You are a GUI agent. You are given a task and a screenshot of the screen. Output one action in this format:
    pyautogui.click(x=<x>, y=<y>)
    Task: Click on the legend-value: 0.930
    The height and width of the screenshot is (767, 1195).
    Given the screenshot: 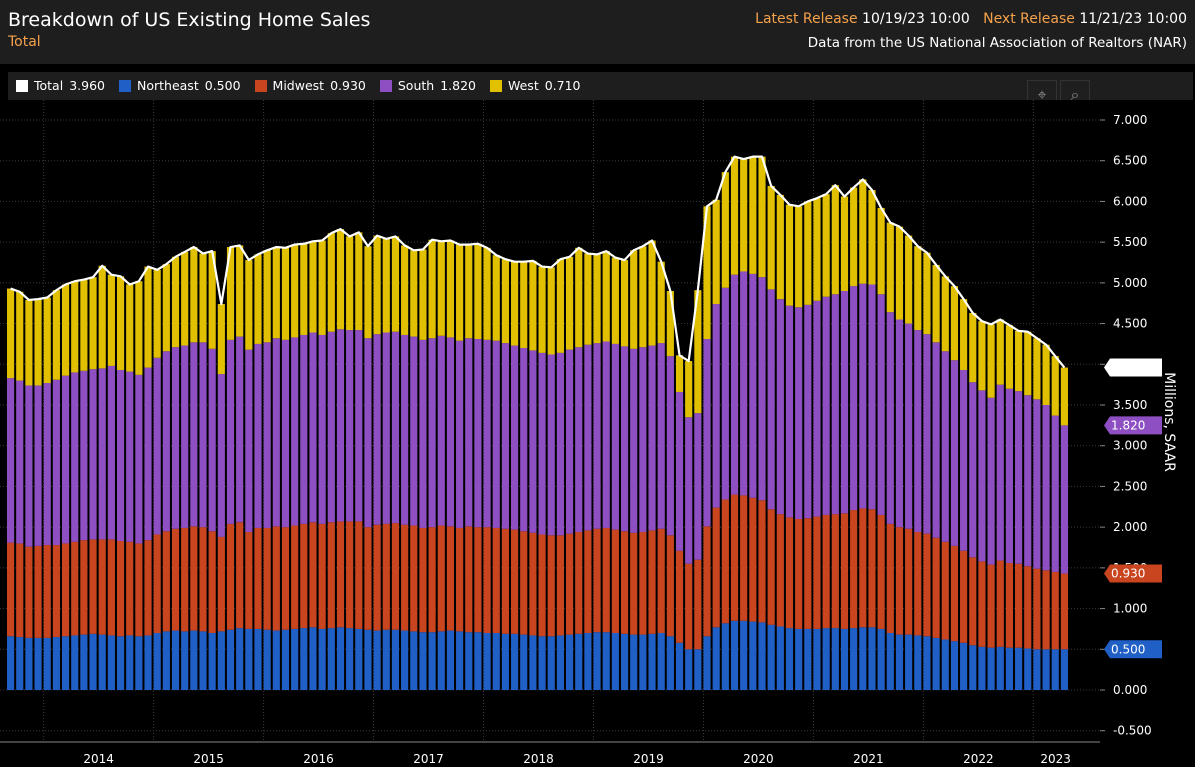 What is the action you would take?
    pyautogui.click(x=348, y=85)
    